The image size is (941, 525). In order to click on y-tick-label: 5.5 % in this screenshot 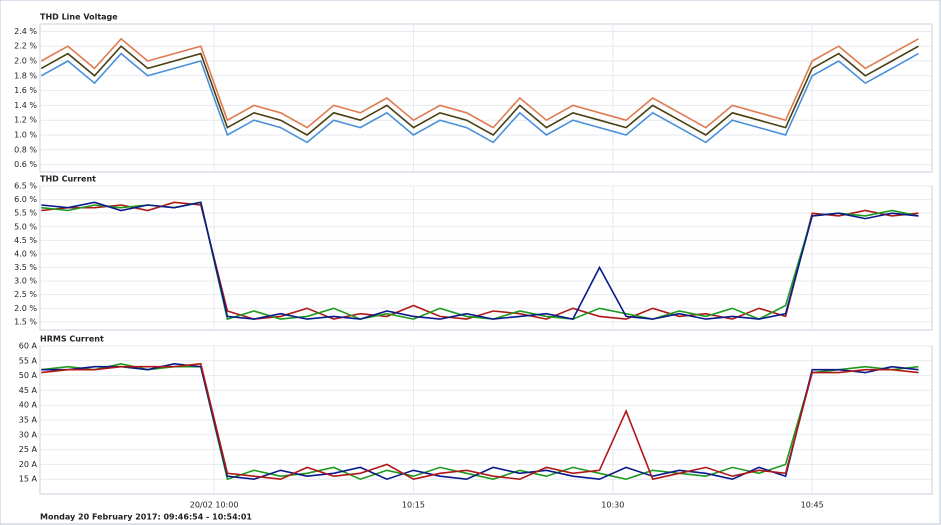, I will do `click(25, 213)`.